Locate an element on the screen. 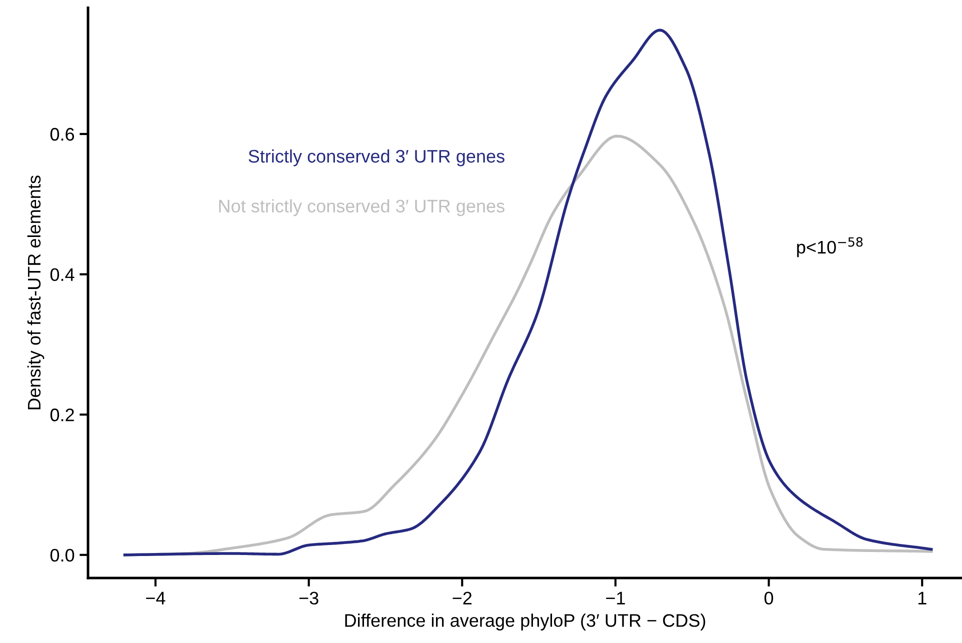 The width and height of the screenshot is (962, 643). x-tick-label: 1 is located at coordinates (922, 598).